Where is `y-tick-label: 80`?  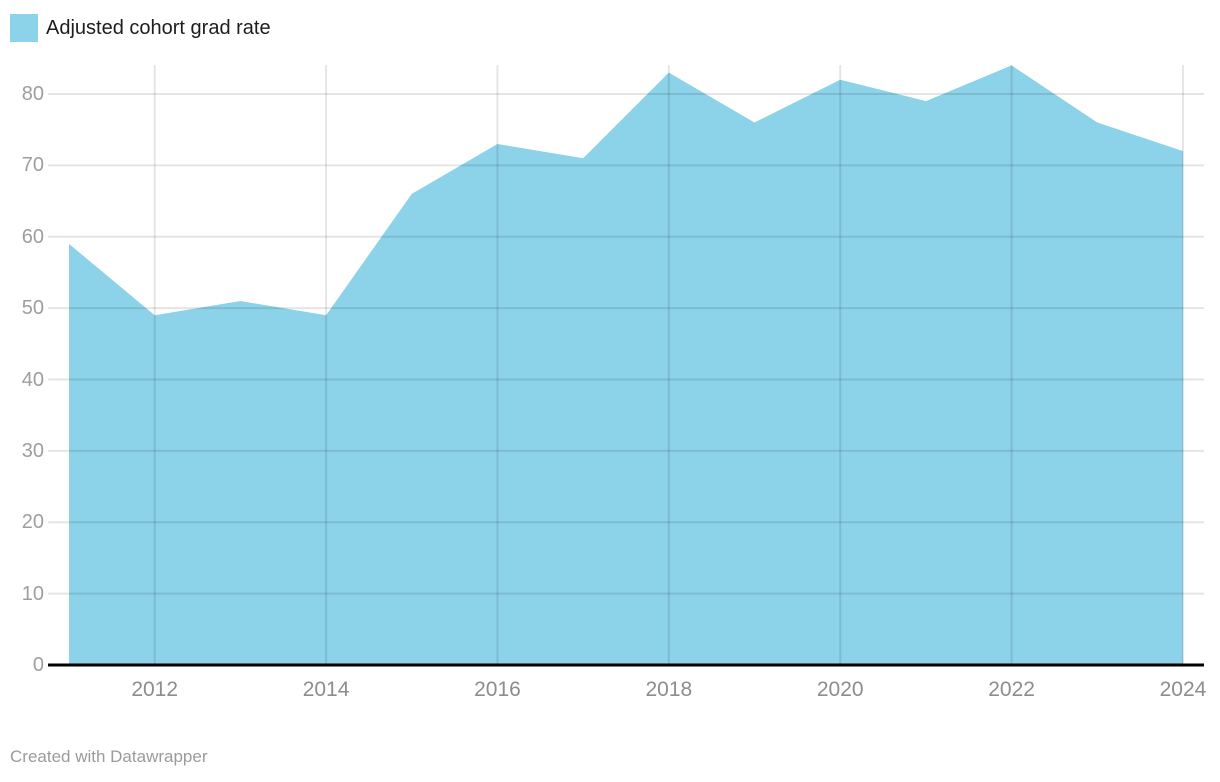
y-tick-label: 80 is located at coordinates (32, 94).